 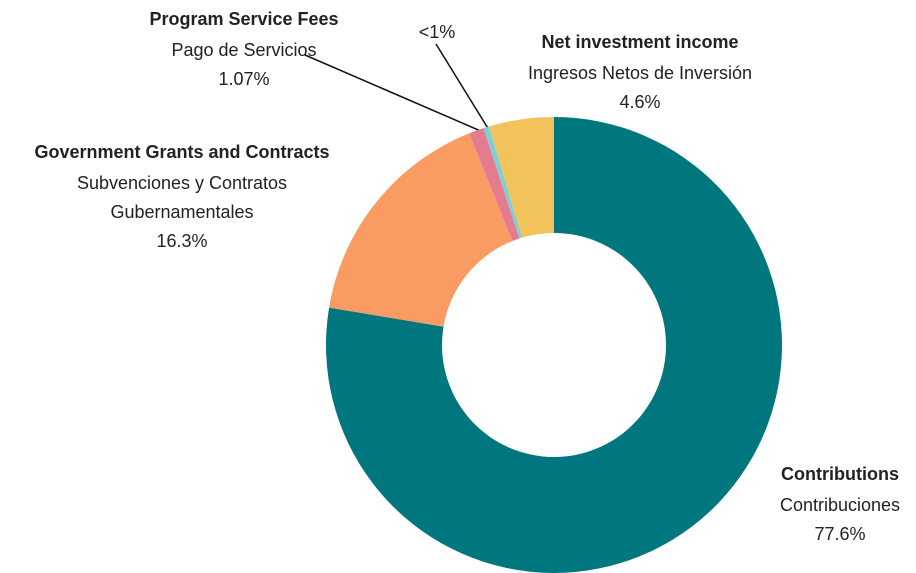 What do you see at coordinates (243, 79) in the screenshot?
I see `value-label: 1.07%` at bounding box center [243, 79].